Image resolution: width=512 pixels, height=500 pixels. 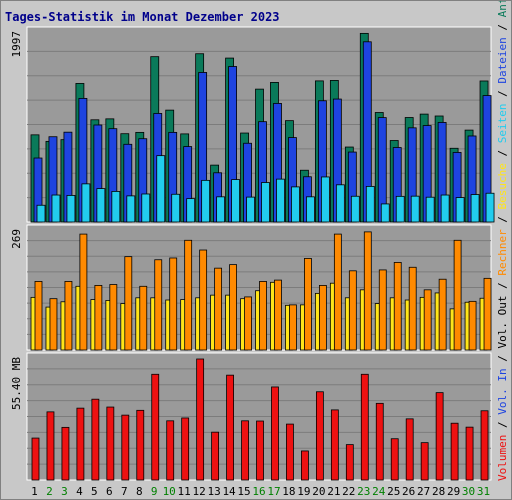 What do you see at coordinates (184, 491) in the screenshot?
I see `day-label-11: 11` at bounding box center [184, 491].